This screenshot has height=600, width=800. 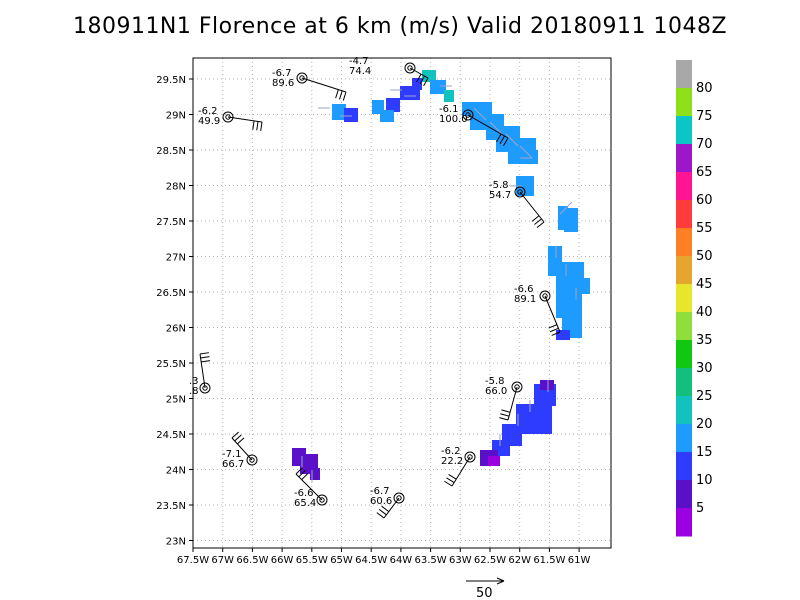 I want to click on lon-label: 63W, so click(x=460, y=560).